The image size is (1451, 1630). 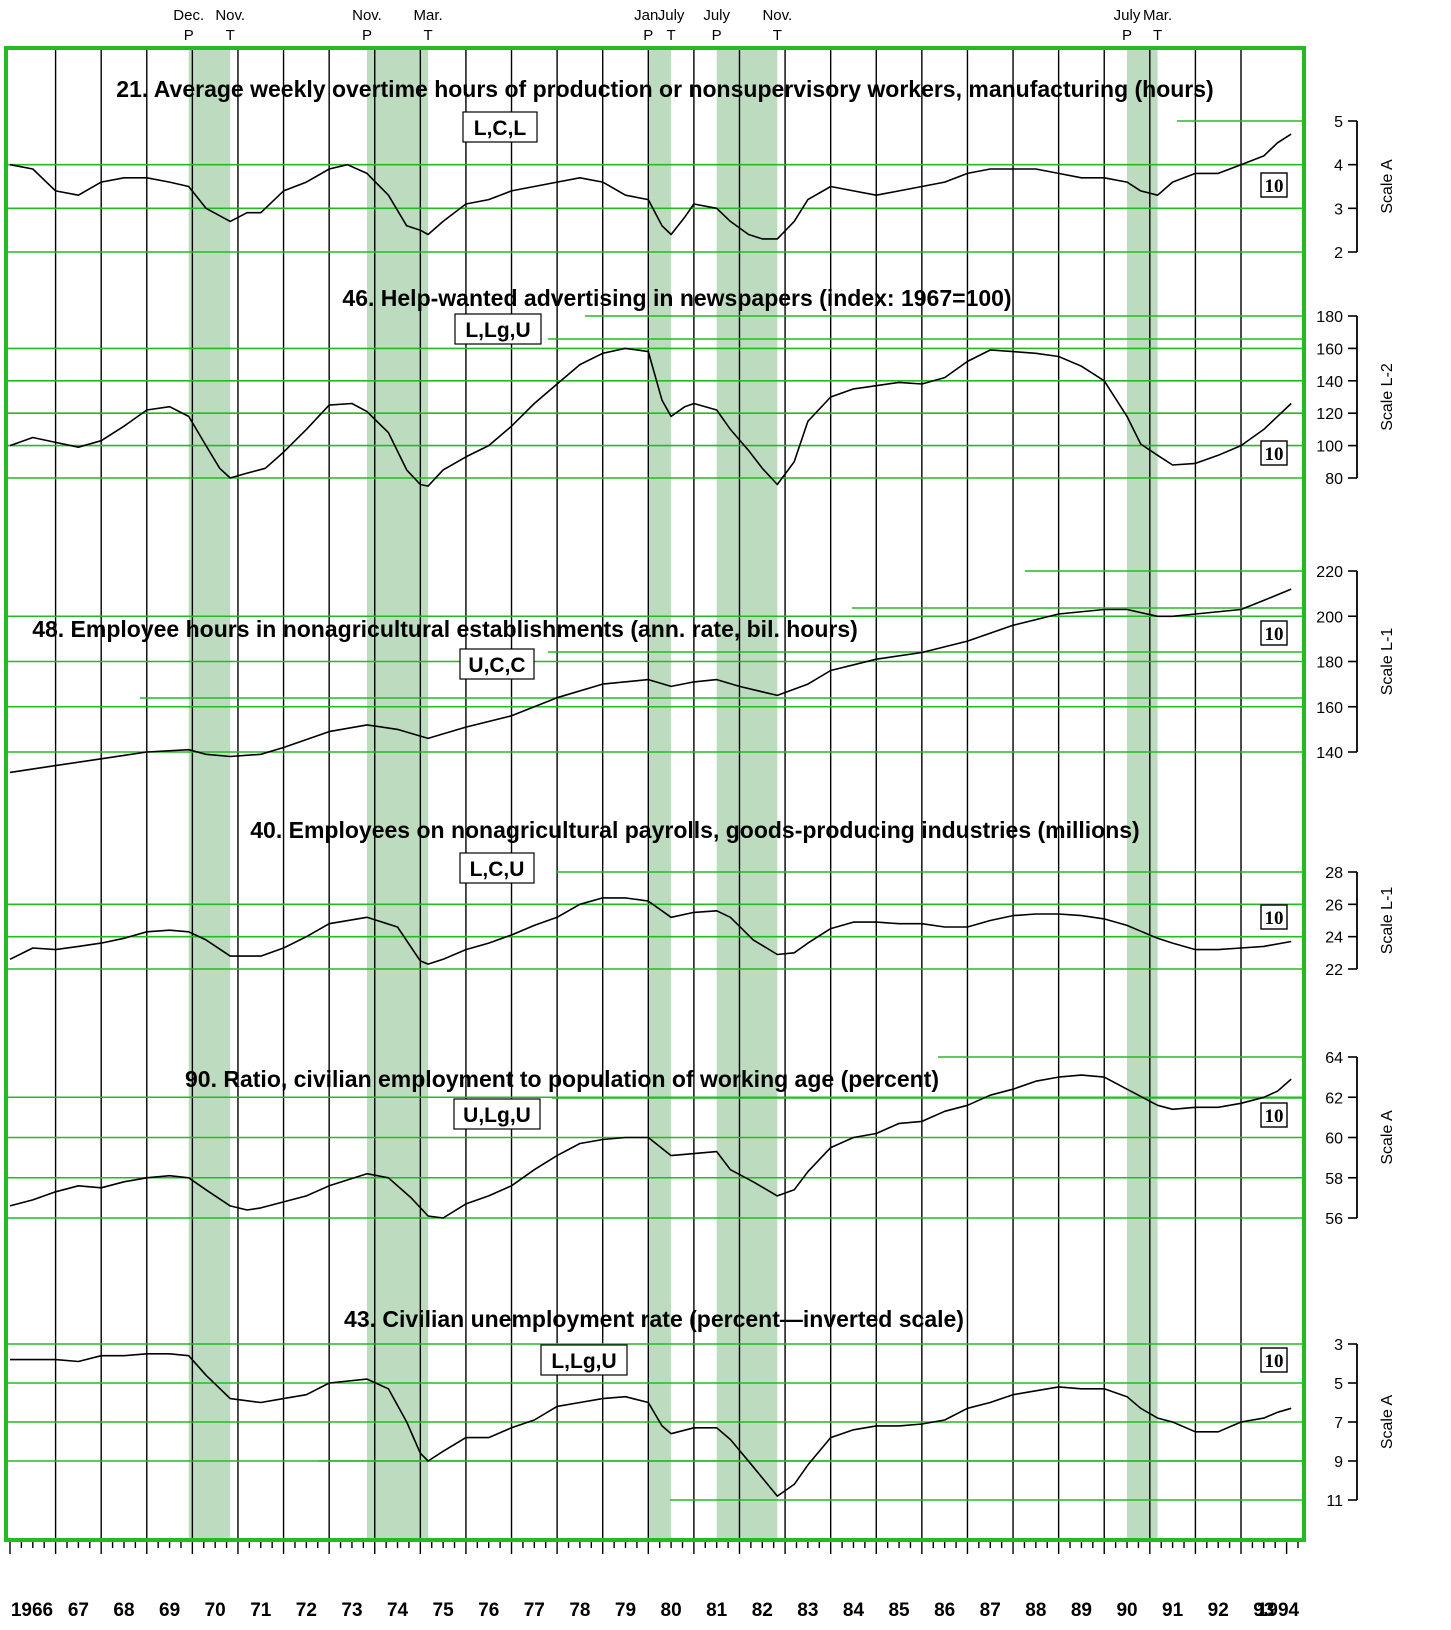 What do you see at coordinates (1329, 317) in the screenshot?
I see `tick-label-s46-180: 180` at bounding box center [1329, 317].